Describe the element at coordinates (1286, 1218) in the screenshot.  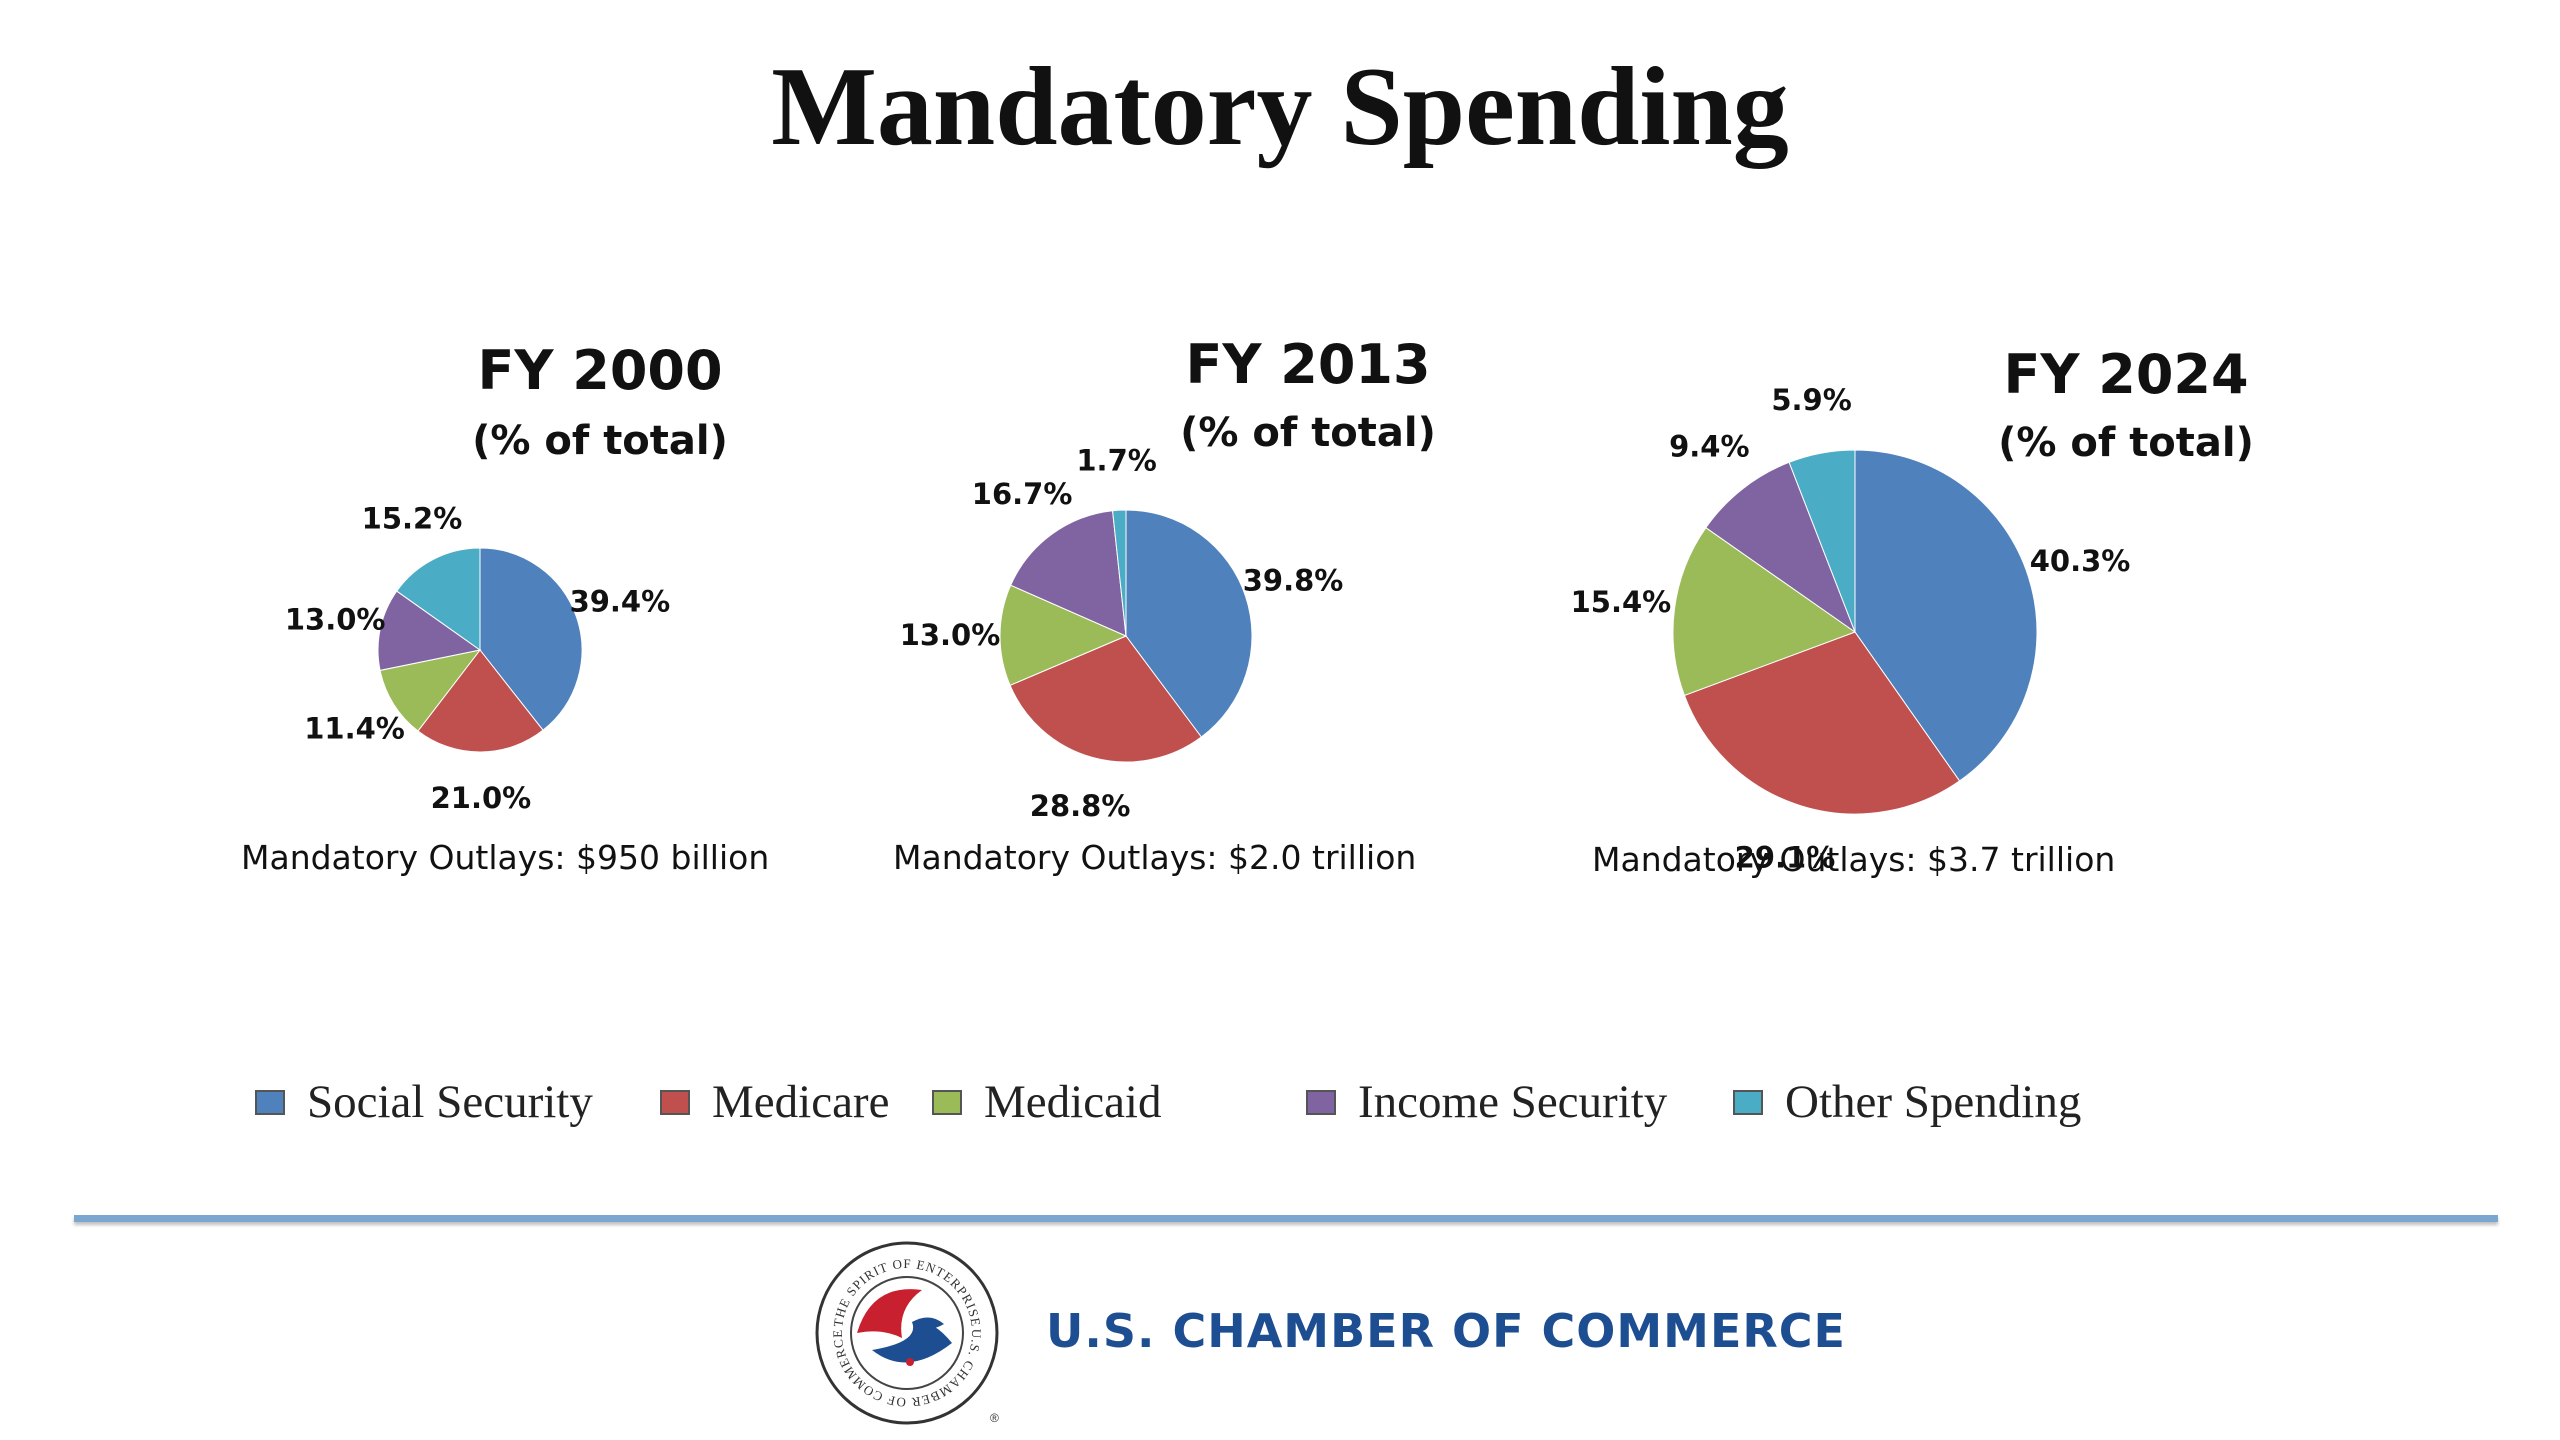
I see `divider` at that location.